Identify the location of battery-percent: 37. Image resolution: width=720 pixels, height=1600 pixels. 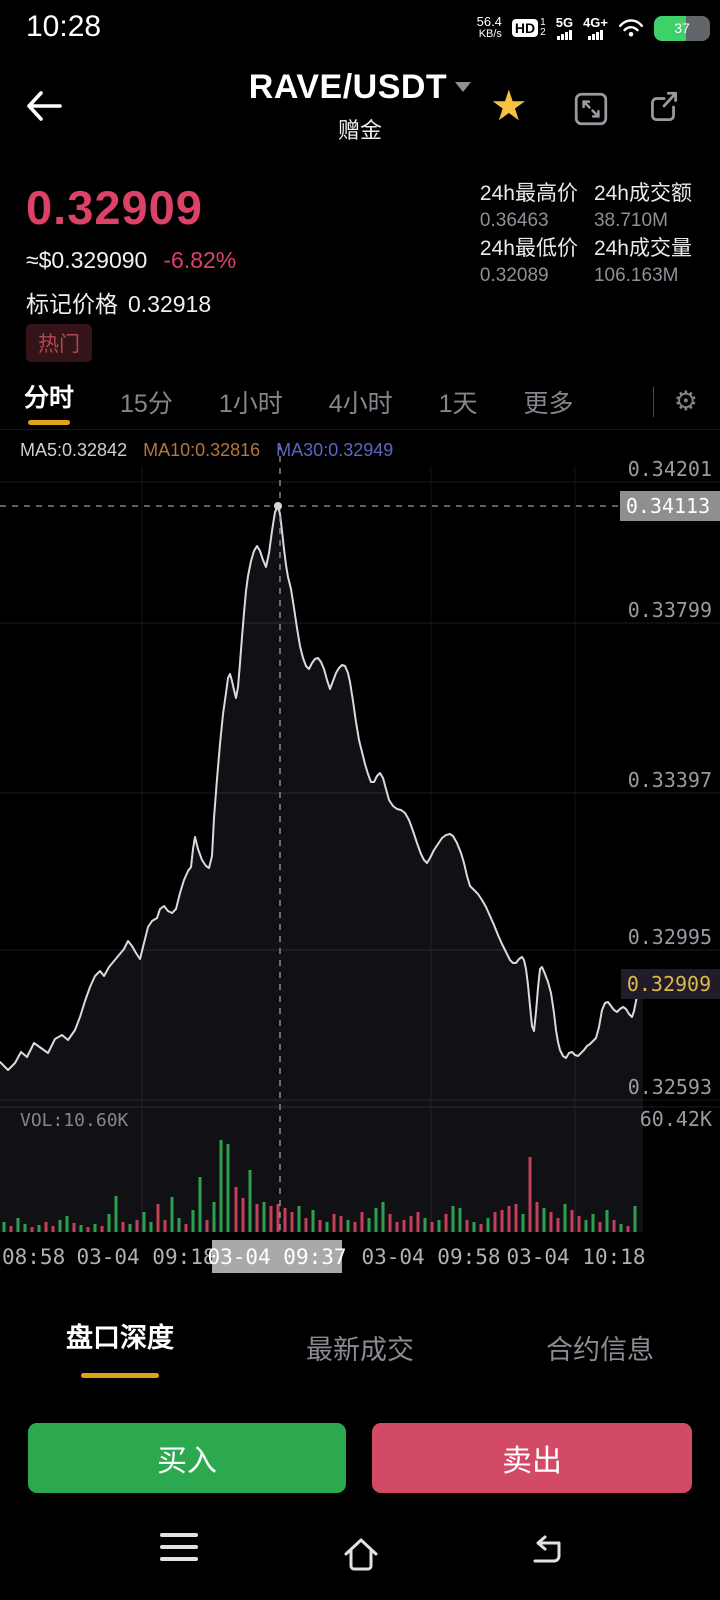
(682, 28).